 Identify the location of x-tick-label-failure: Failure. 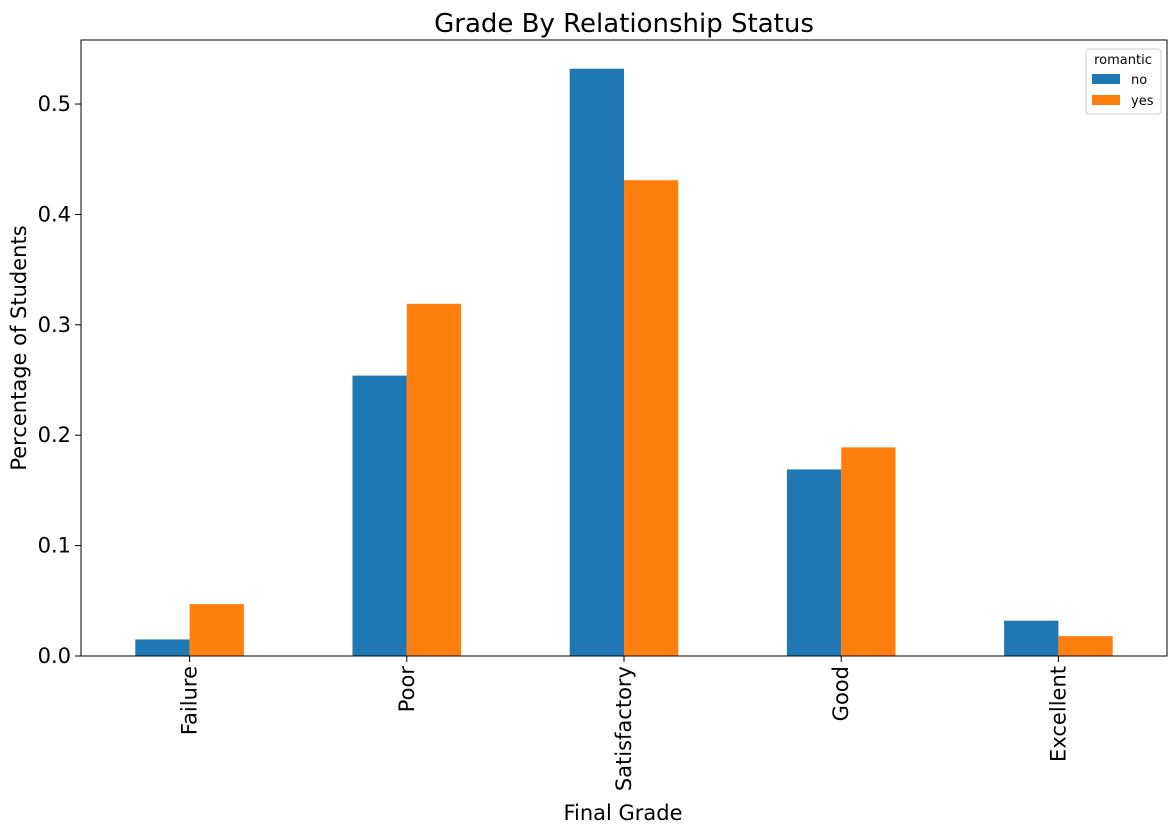
(190, 700).